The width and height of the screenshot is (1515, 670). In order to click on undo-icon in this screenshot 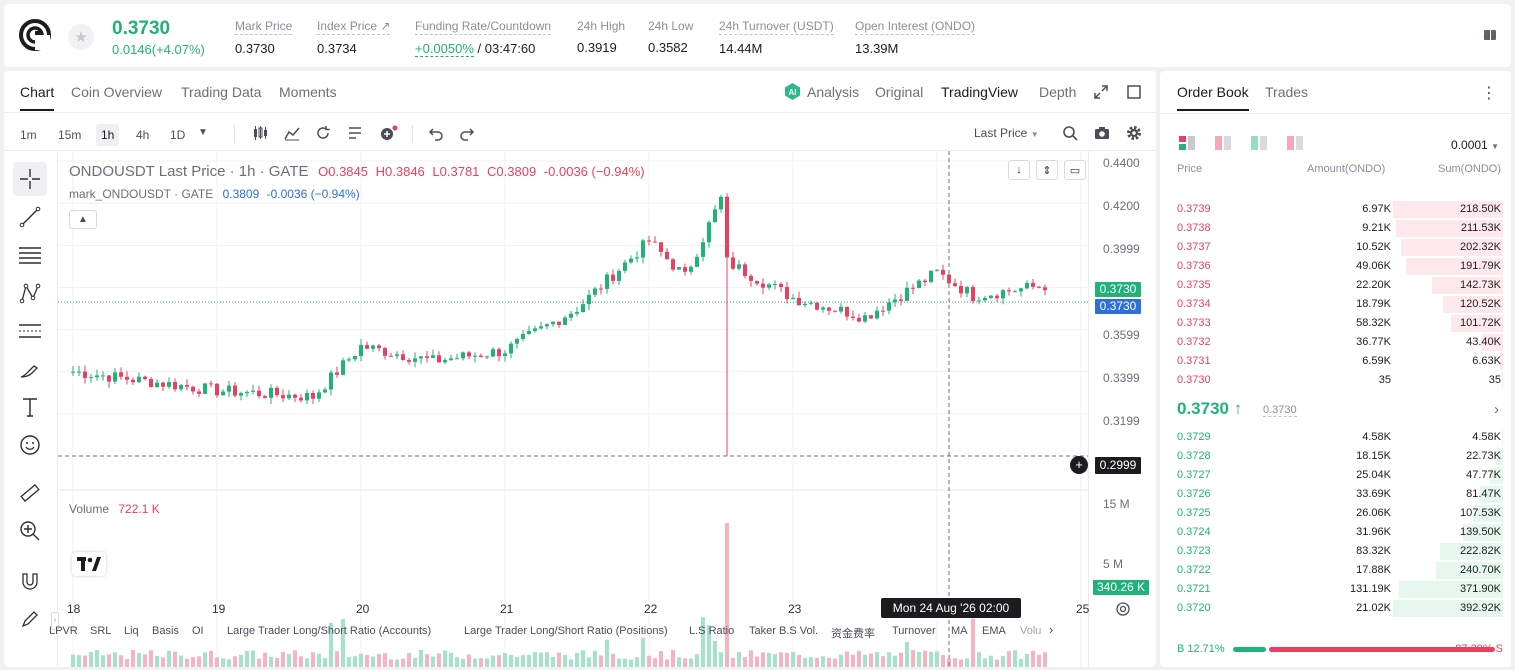, I will do `click(436, 133)`.